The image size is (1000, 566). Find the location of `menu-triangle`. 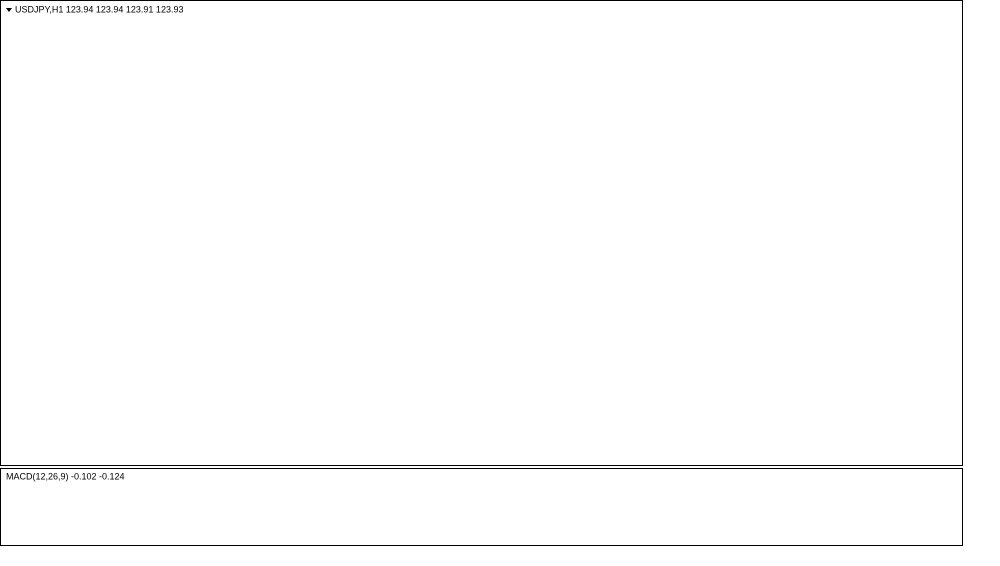

menu-triangle is located at coordinates (9, 10).